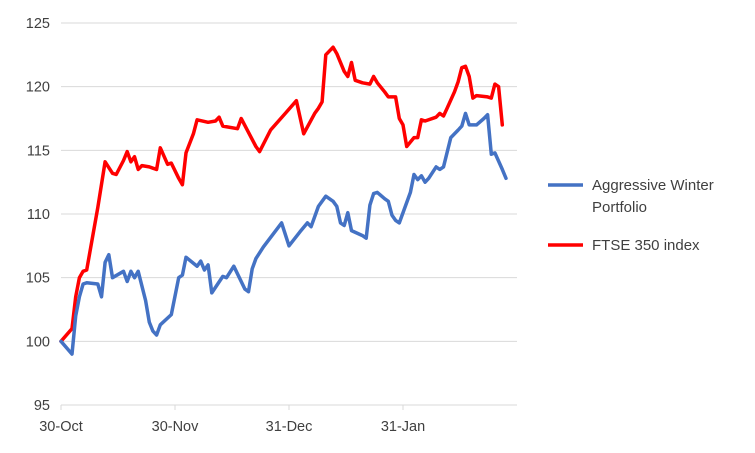 The width and height of the screenshot is (755, 453). I want to click on y-tick-label: 95, so click(42, 406).